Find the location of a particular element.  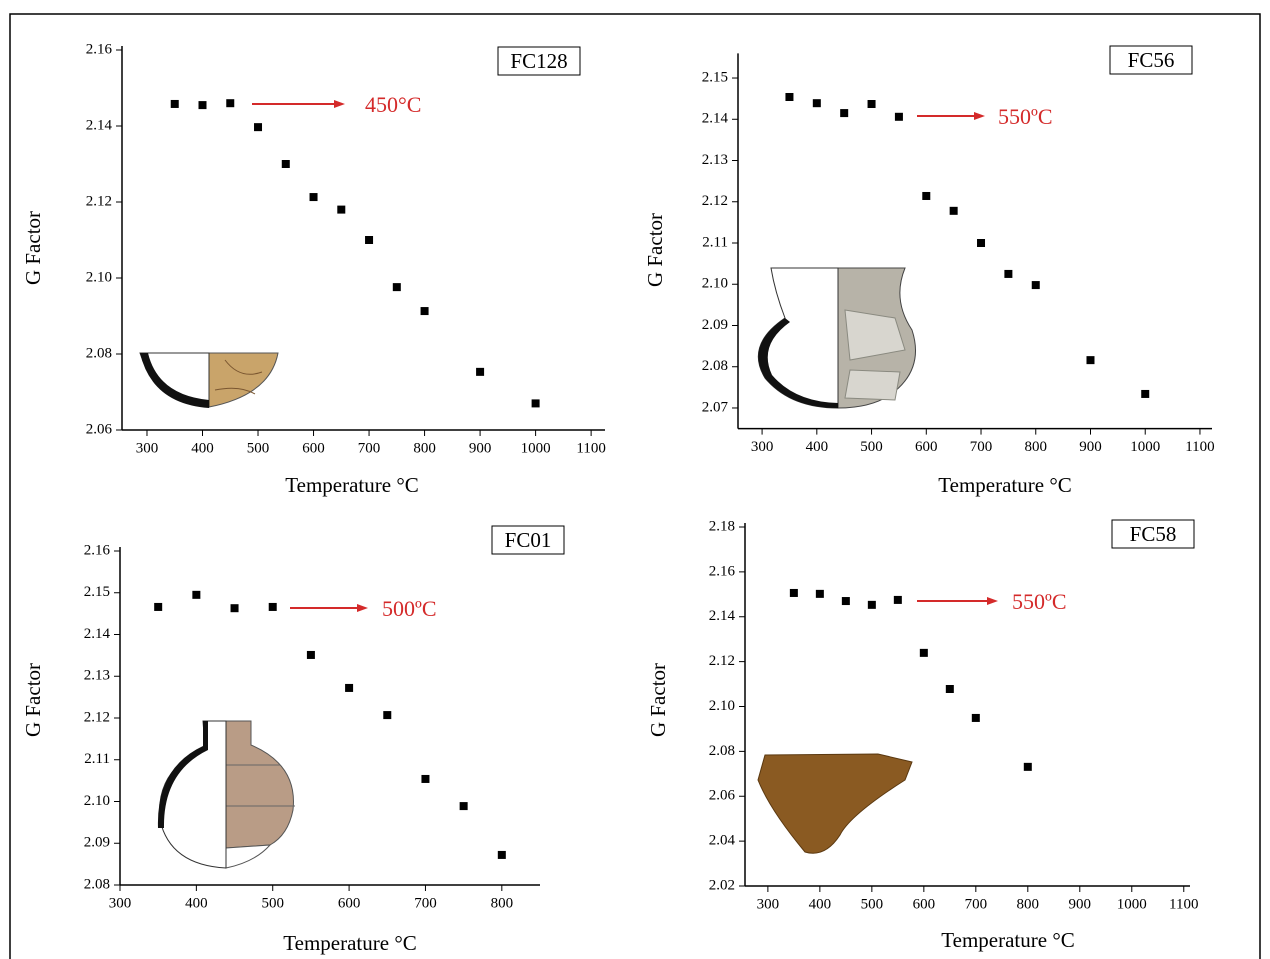

sample-label: FC01 is located at coordinates (528, 540).